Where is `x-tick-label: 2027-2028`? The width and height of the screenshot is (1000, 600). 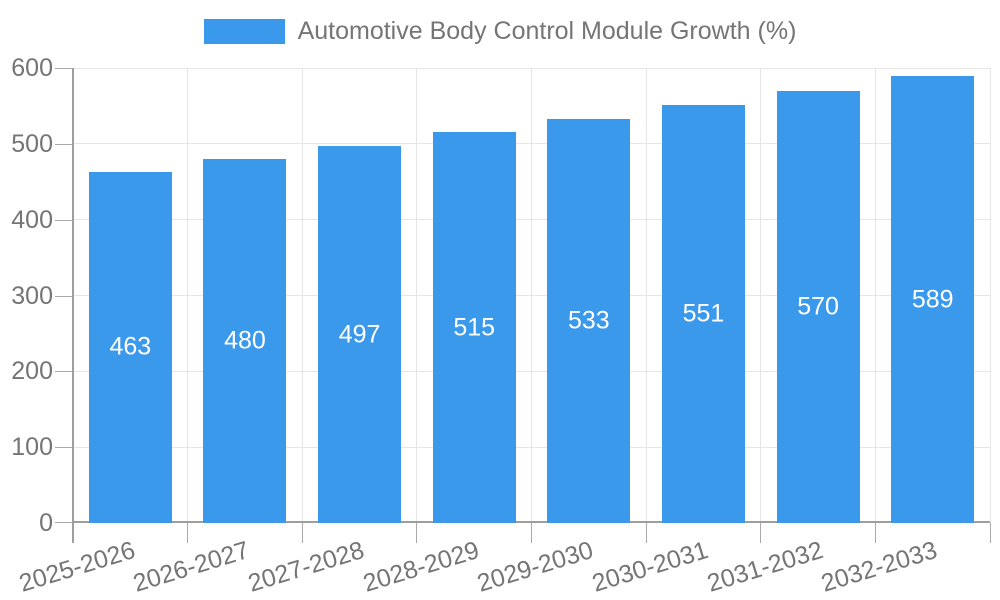
x-tick-label: 2027-2028 is located at coordinates (306, 567).